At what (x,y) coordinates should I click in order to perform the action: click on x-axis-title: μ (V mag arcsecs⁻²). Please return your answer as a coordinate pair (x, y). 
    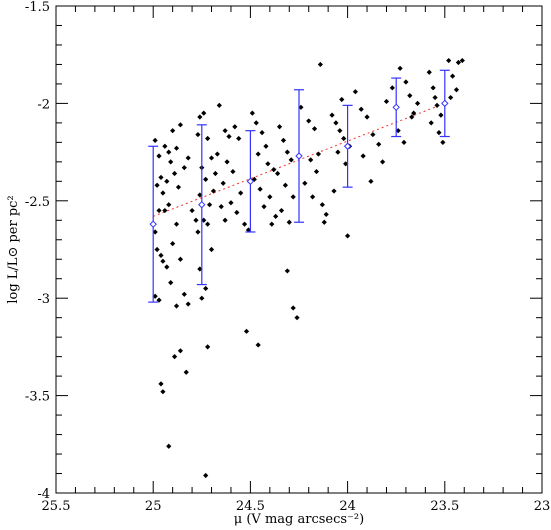
    Looking at the image, I should click on (299, 519).